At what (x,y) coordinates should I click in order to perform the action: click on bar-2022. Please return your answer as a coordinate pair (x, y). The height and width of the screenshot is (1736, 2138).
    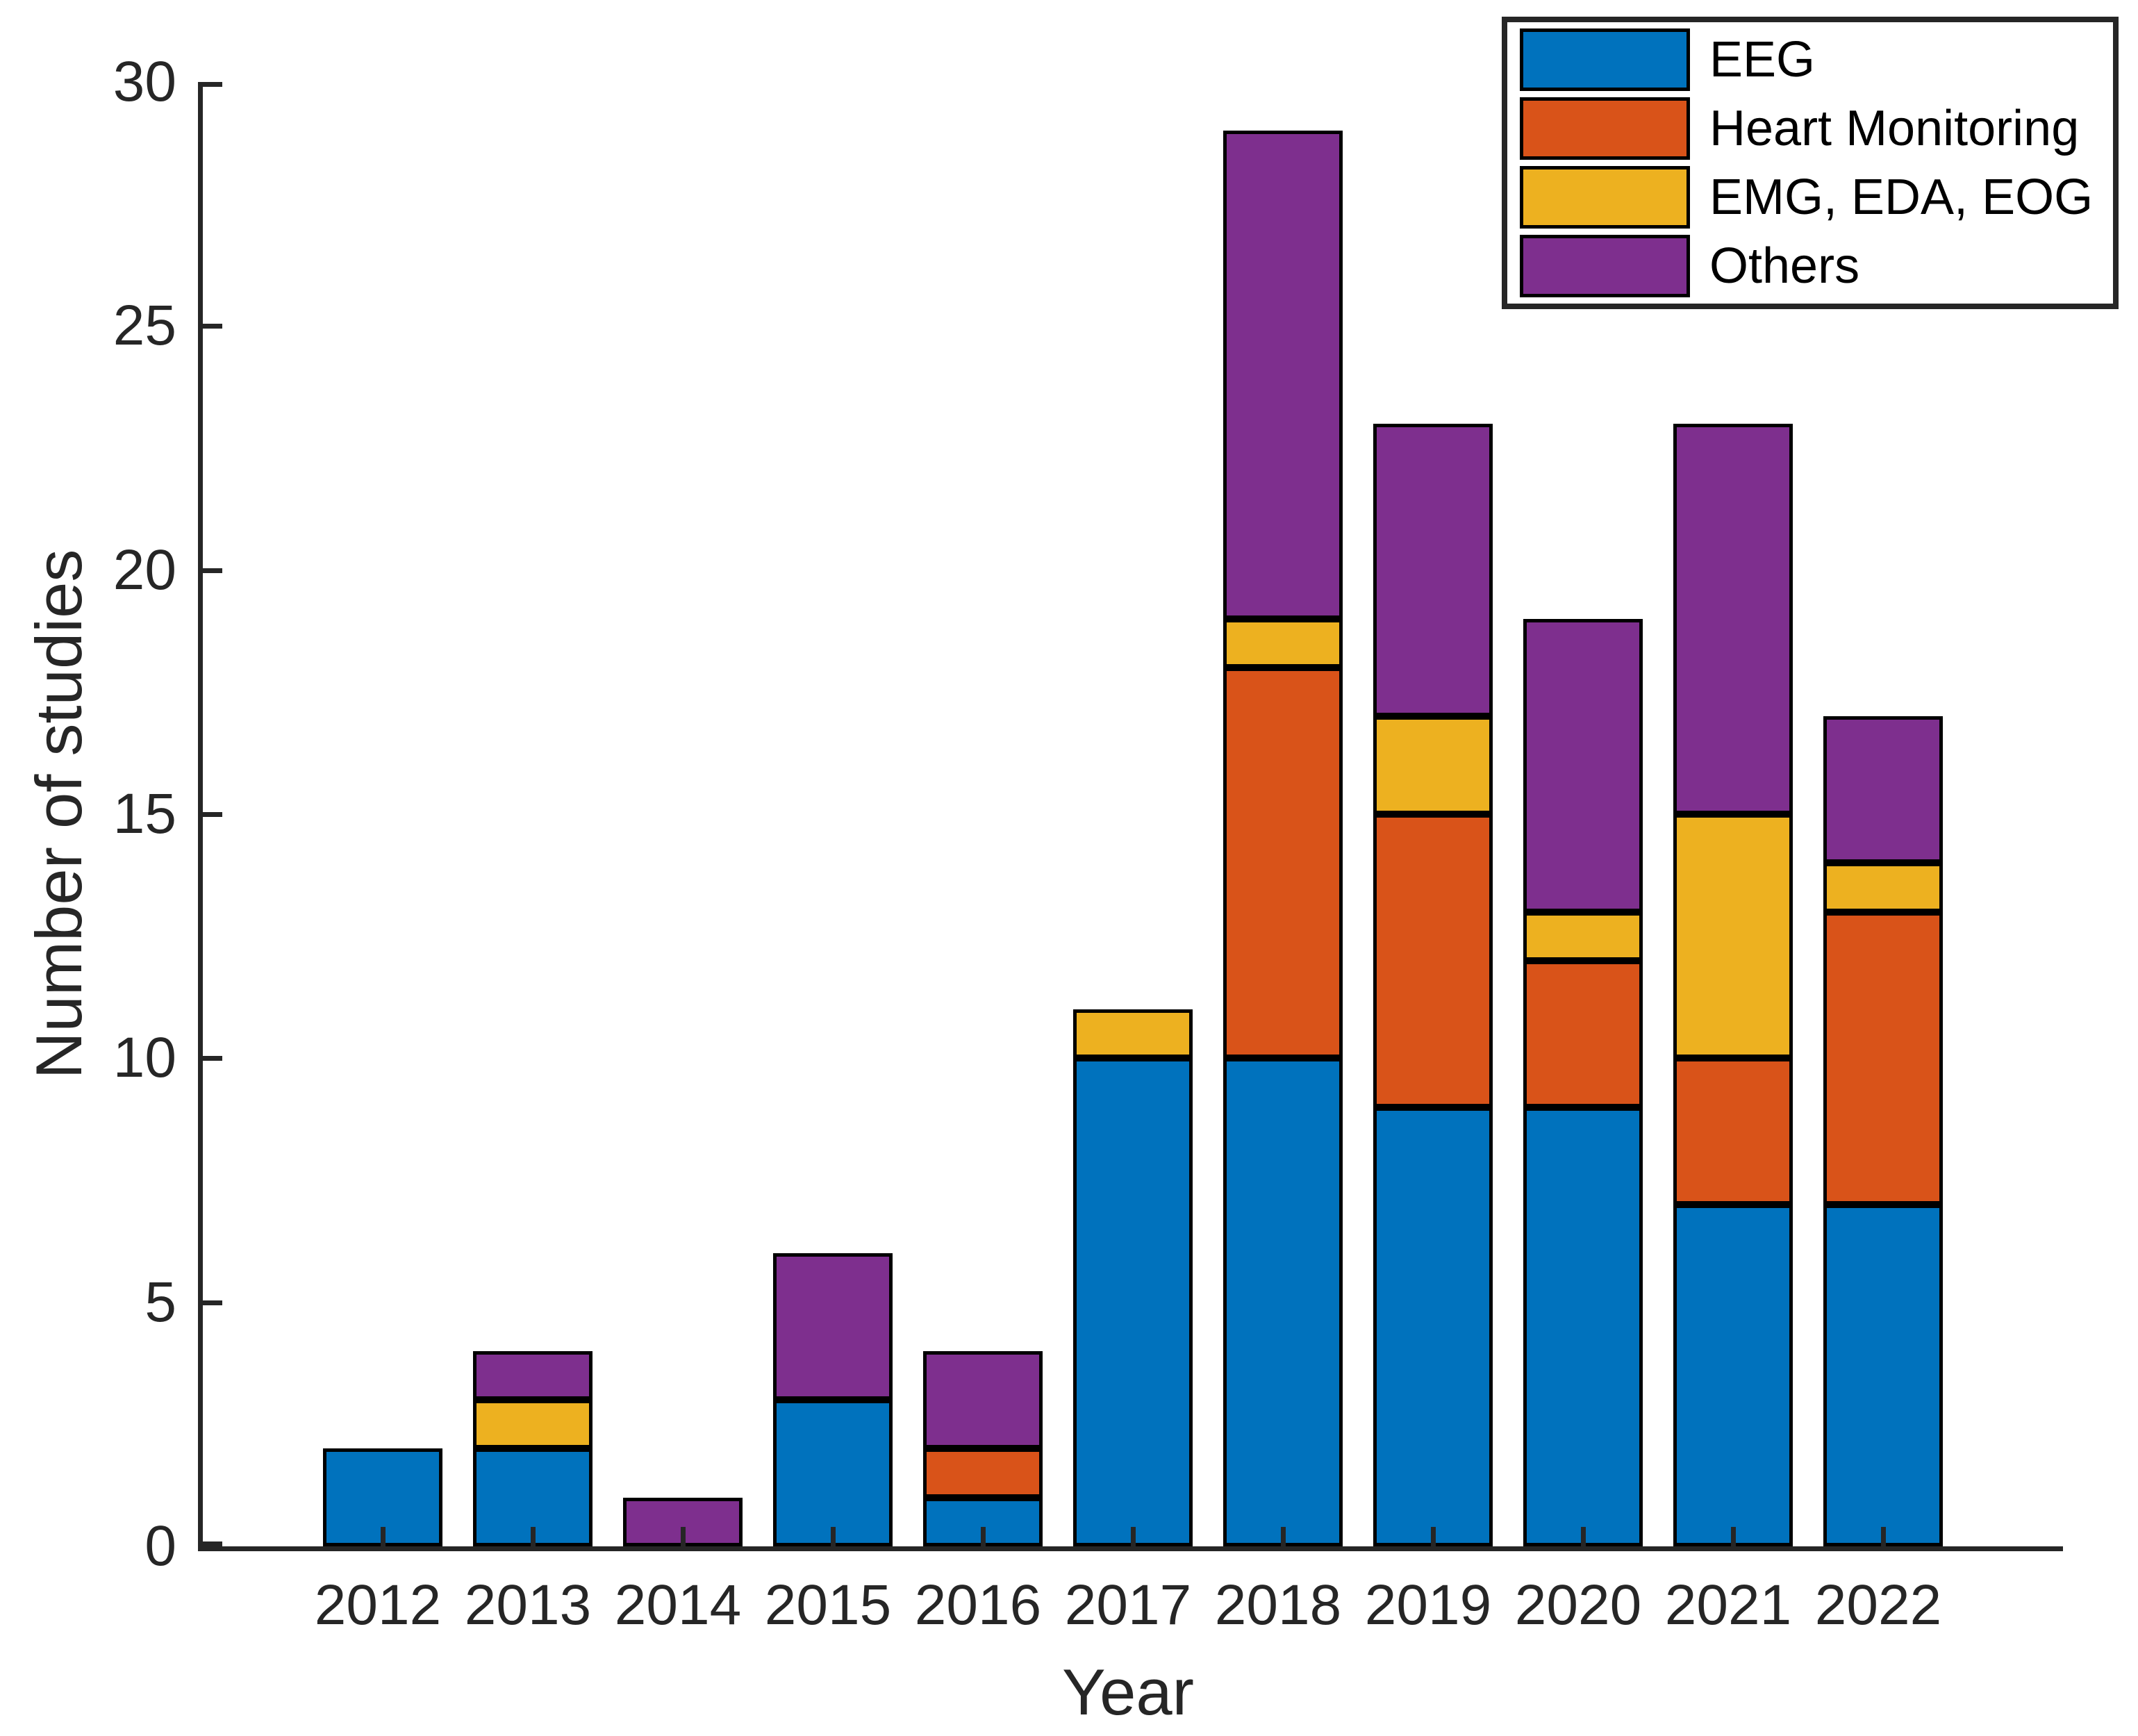
    Looking at the image, I should click on (1883, 814).